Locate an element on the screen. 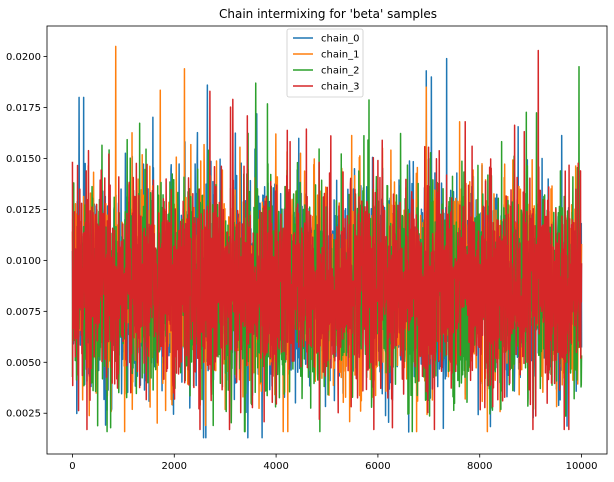 Image resolution: width=614 pixels, height=482 pixels. x-tick-label: 0 is located at coordinates (72, 466).